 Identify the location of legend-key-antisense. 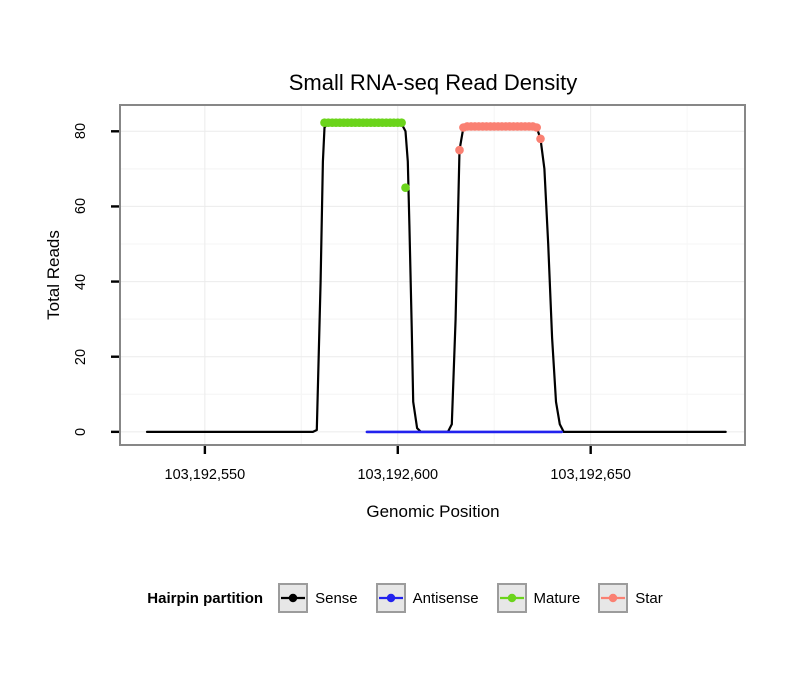
(390, 598).